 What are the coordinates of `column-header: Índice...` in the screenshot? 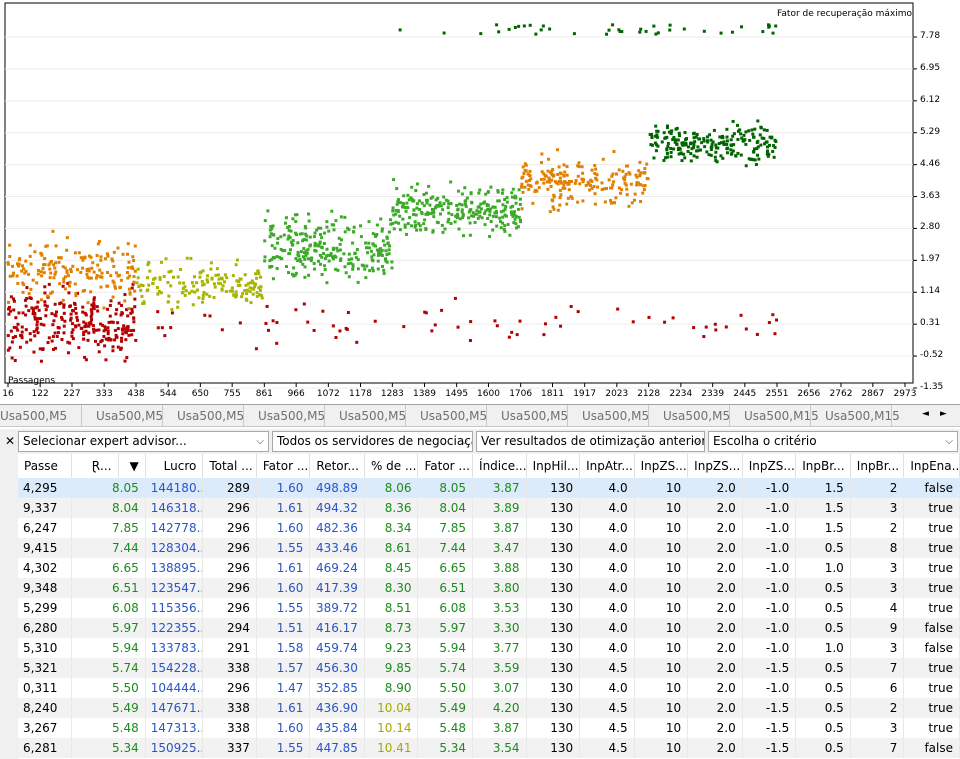 It's located at (499, 466).